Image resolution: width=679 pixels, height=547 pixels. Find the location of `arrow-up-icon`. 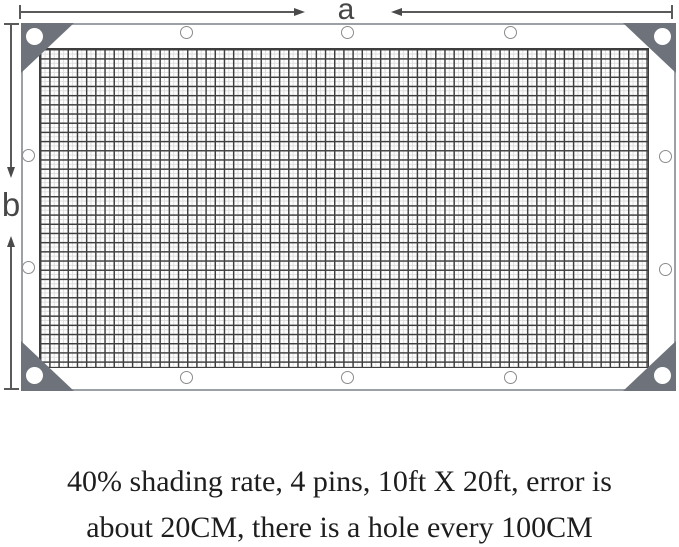

arrow-up-icon is located at coordinates (11, 241).